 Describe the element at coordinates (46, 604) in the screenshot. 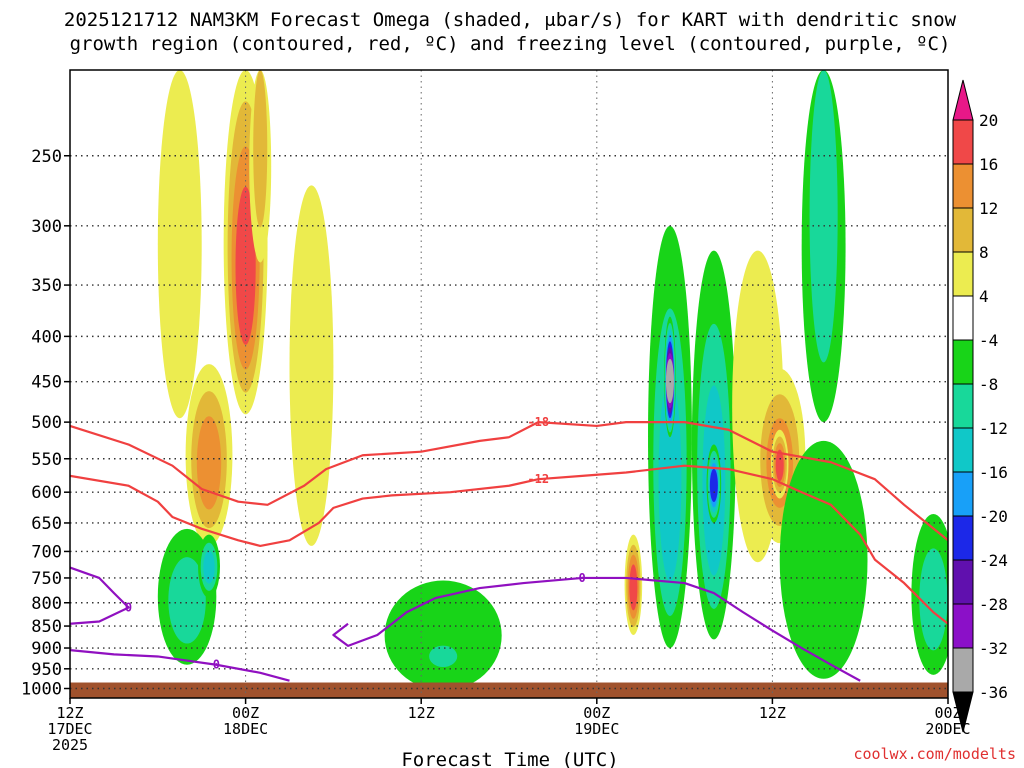

I see `y-tick-800: 800` at that location.